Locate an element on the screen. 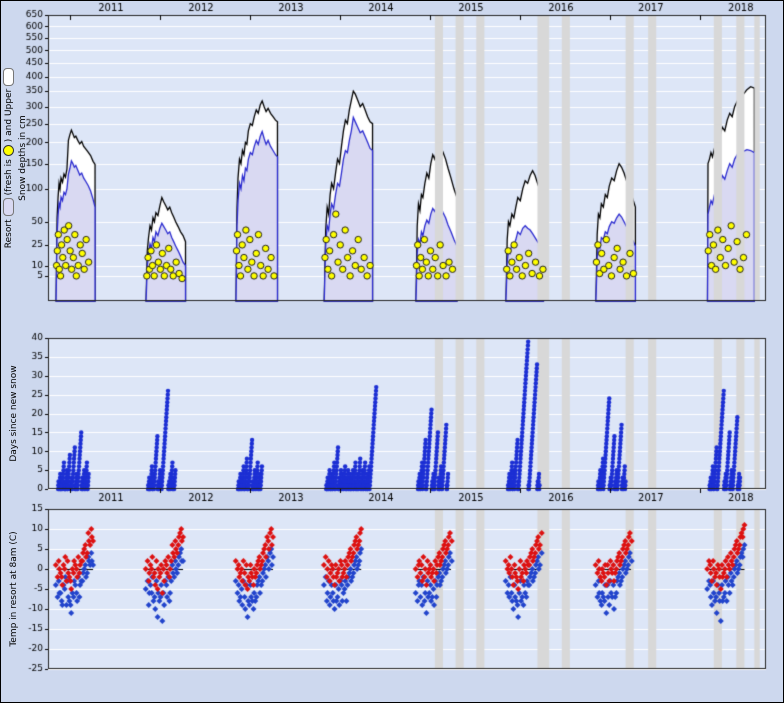 This screenshot has height=703, width=784. snow-depth-legend-axis-label: Resort (fresh is ) and Upper is located at coordinates (8, 158).